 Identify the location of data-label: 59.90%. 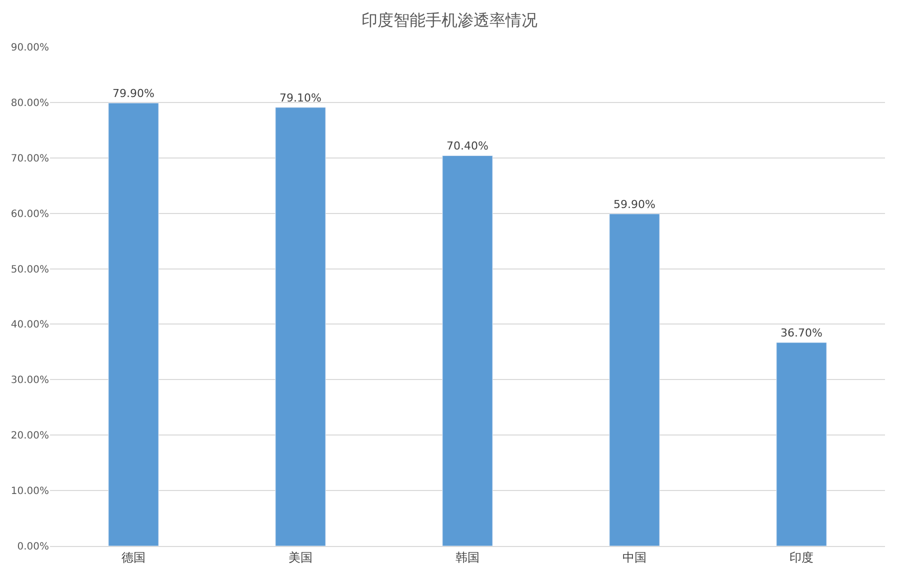
(635, 204).